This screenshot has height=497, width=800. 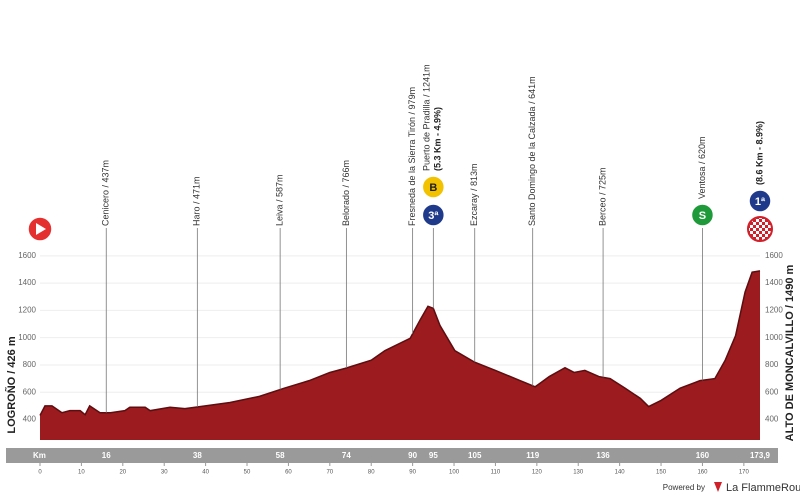 I want to click on y-tick-label-right: 600, so click(x=772, y=391).